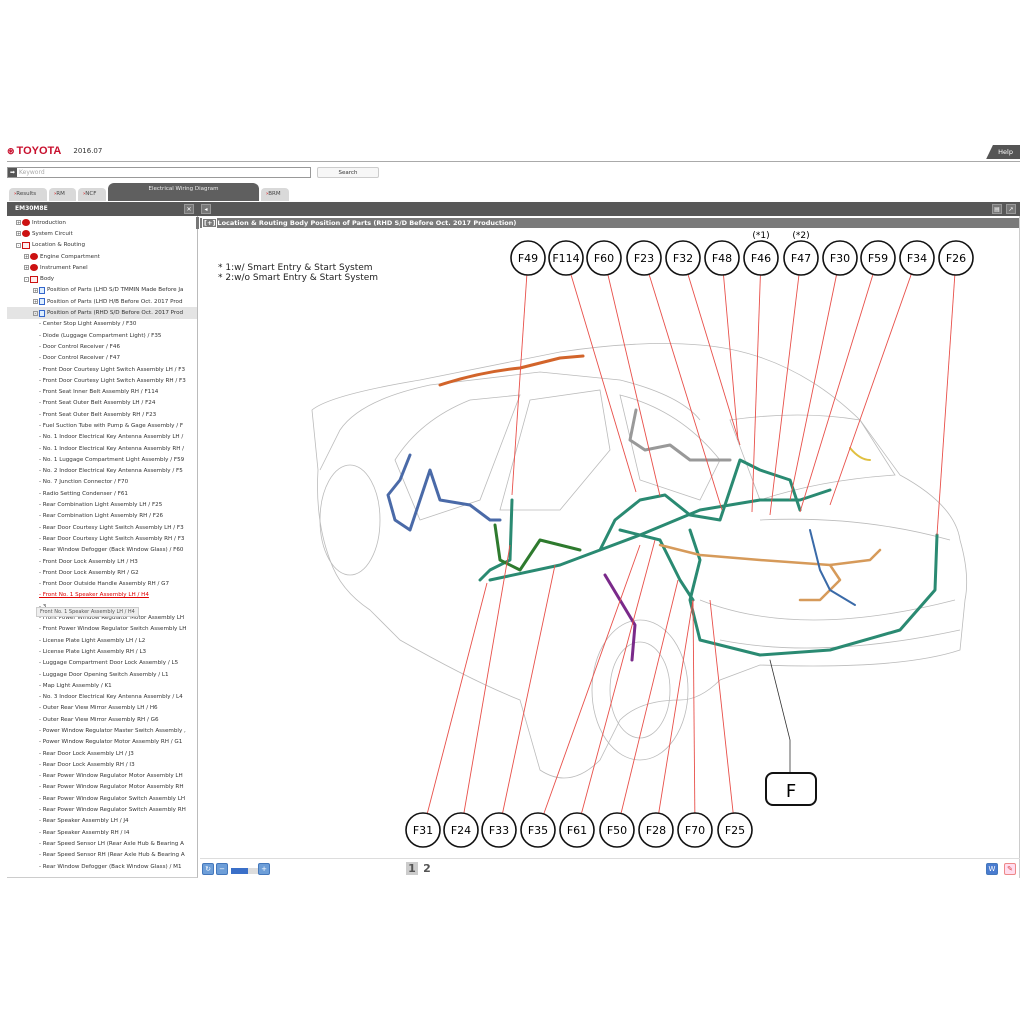 The image size is (1024, 1024). Describe the element at coordinates (102, 685) in the screenshot. I see `tree-item: - Map Light Assembly / K1` at that location.